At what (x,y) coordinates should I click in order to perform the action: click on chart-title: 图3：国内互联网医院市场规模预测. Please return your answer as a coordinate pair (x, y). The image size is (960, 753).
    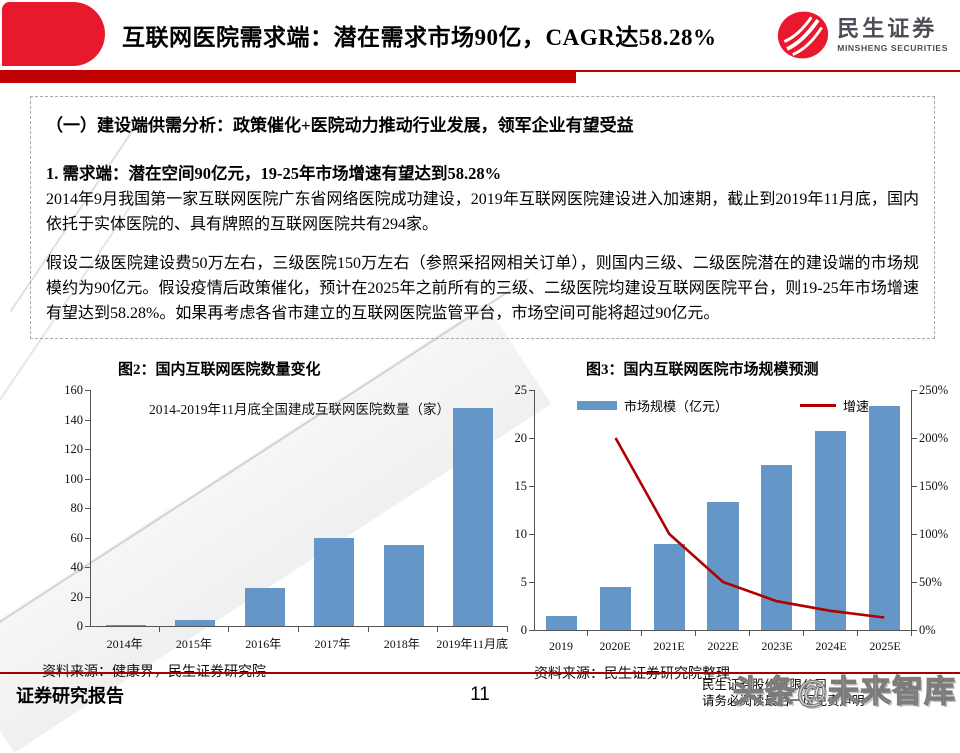
    Looking at the image, I should click on (702, 370).